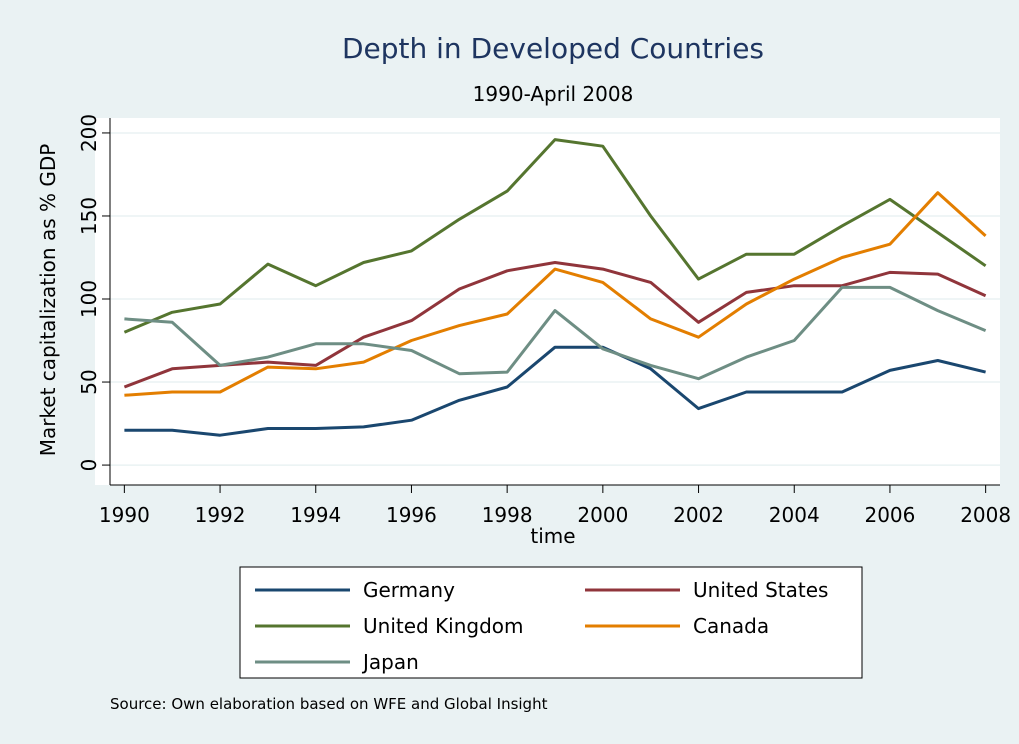 The height and width of the screenshot is (744, 1019). I want to click on x-tick-label: 2000, so click(602, 515).